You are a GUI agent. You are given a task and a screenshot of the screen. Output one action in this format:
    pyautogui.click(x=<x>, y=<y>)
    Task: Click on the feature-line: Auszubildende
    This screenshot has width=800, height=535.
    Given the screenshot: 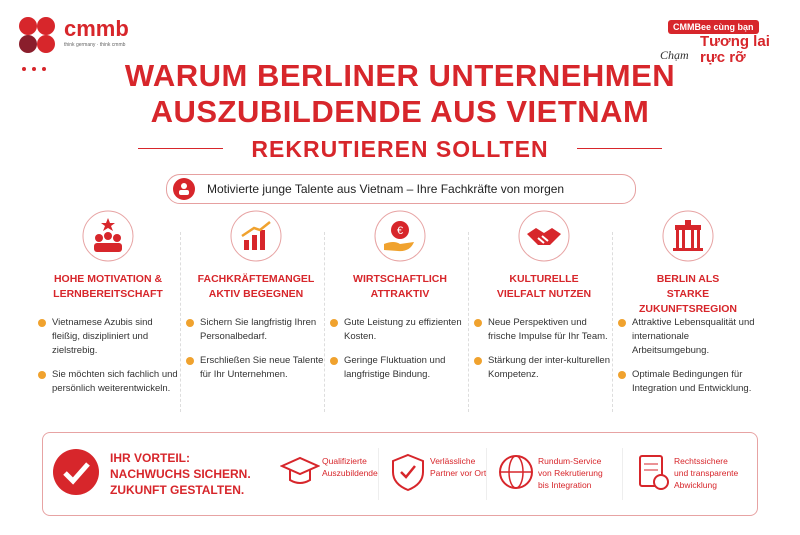 What is the action you would take?
    pyautogui.click(x=350, y=473)
    